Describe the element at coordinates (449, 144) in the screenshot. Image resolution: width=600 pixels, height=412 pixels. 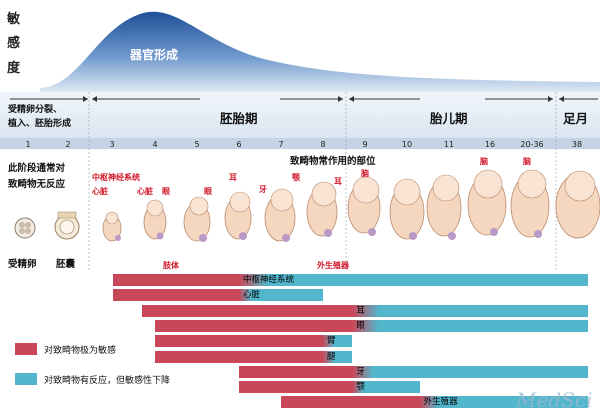
I see `week-11: 11` at that location.